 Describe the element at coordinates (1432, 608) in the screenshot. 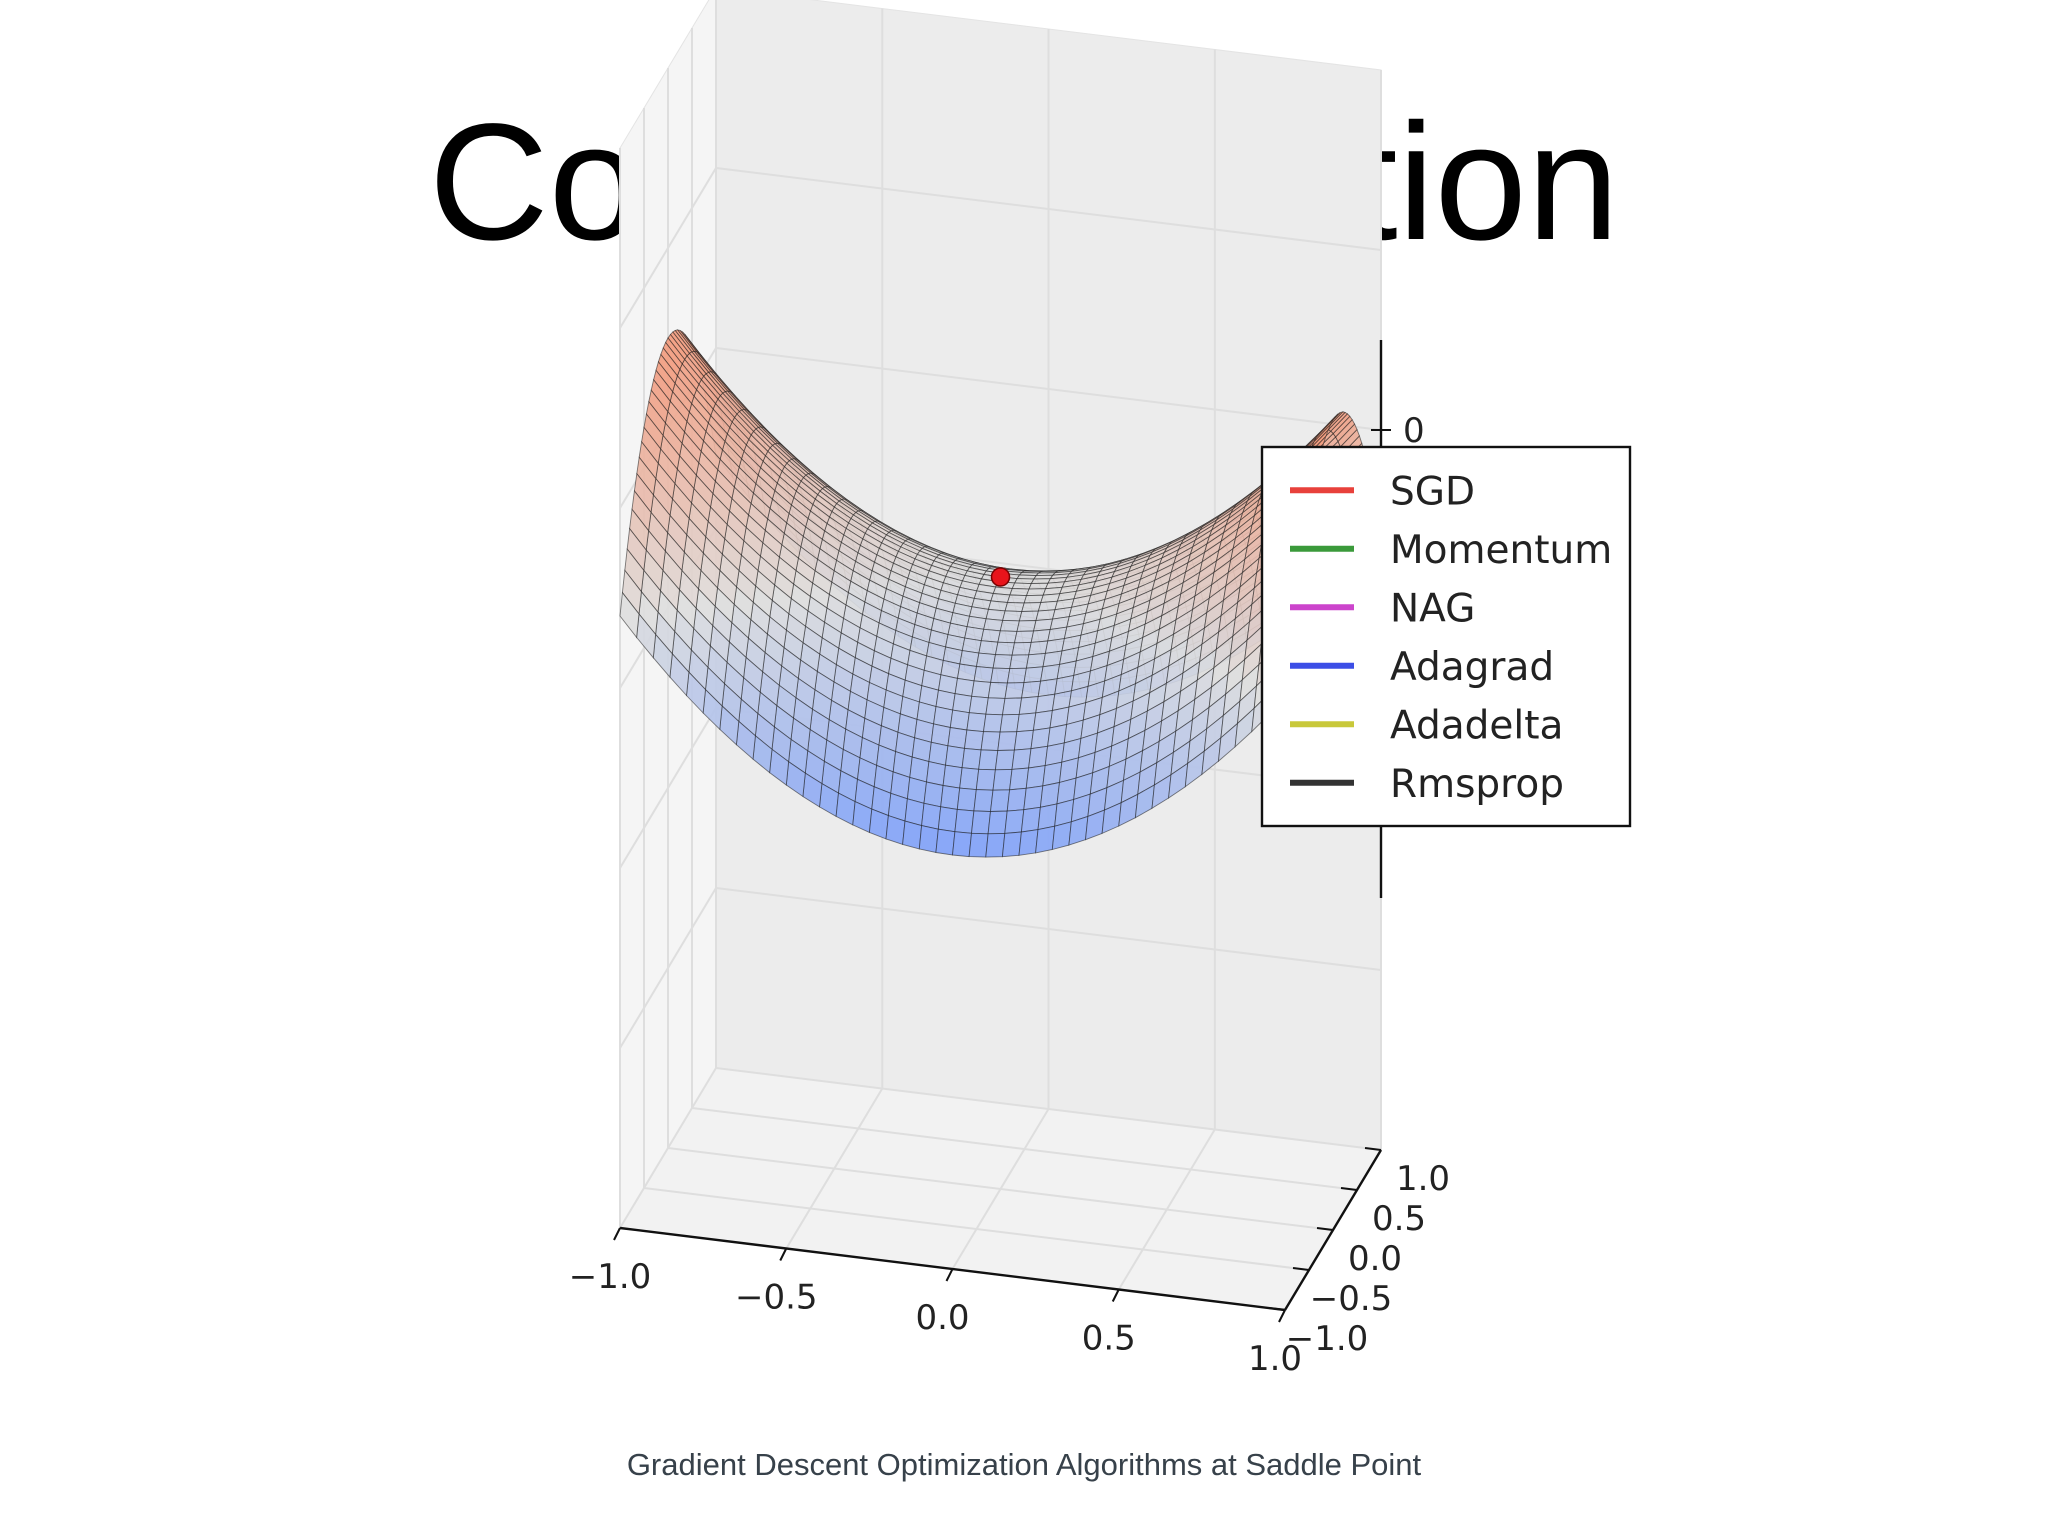

I see `legend-label: NAG` at that location.